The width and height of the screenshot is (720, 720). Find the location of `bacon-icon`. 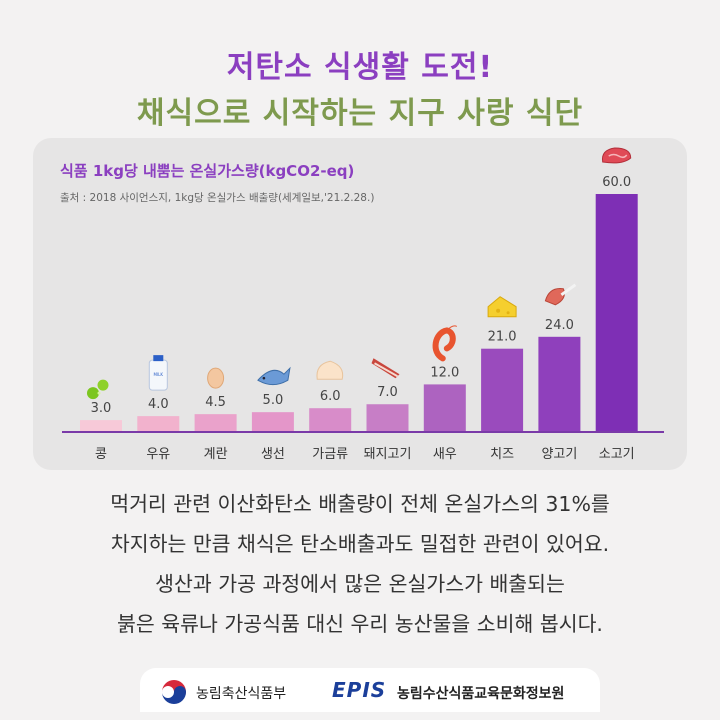

bacon-icon is located at coordinates (385, 368).